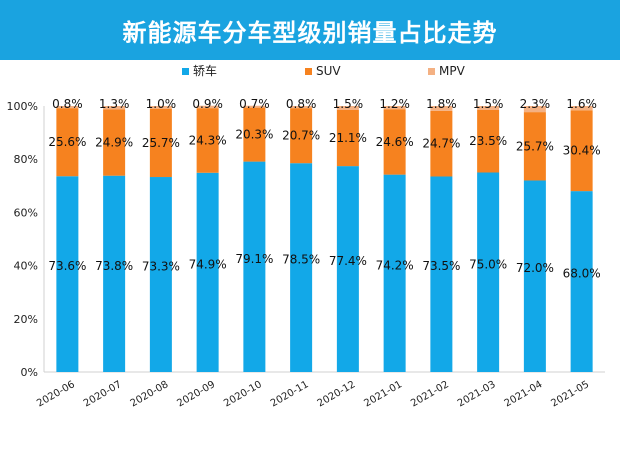 The height and width of the screenshot is (465, 620). I want to click on data-label-sedan: 78.5%, so click(301, 260).